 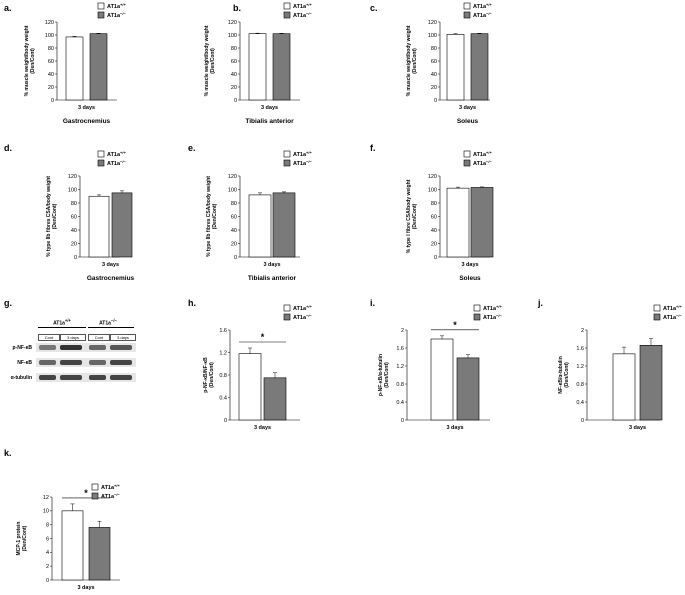 What do you see at coordinates (210, 60) in the screenshot?
I see `y-axis-label: % muscle weight/body weight(Den/Cont)` at bounding box center [210, 60].